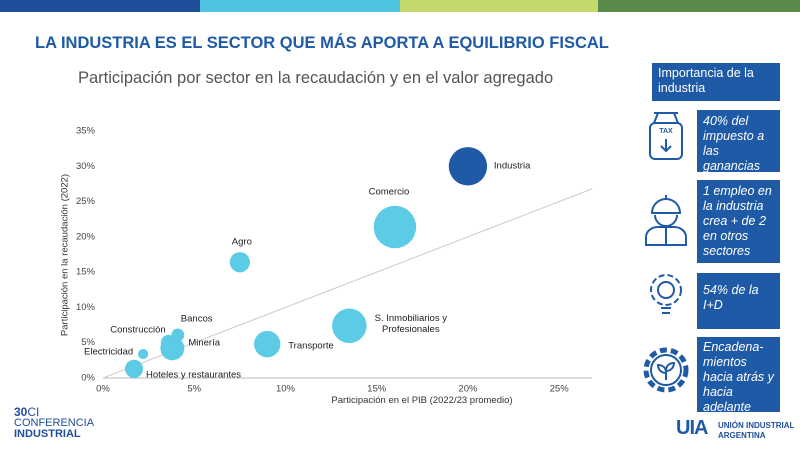  What do you see at coordinates (86, 131) in the screenshot?
I see `y-tick-label: 35%` at bounding box center [86, 131].